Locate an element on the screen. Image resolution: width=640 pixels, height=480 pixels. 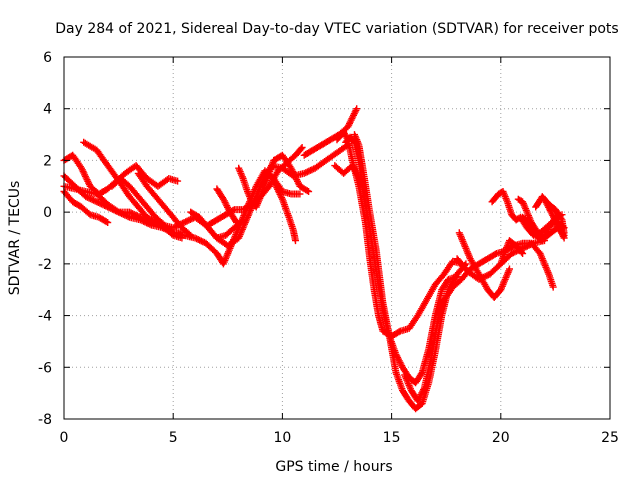
x-tick-label: 25 is located at coordinates (610, 438).